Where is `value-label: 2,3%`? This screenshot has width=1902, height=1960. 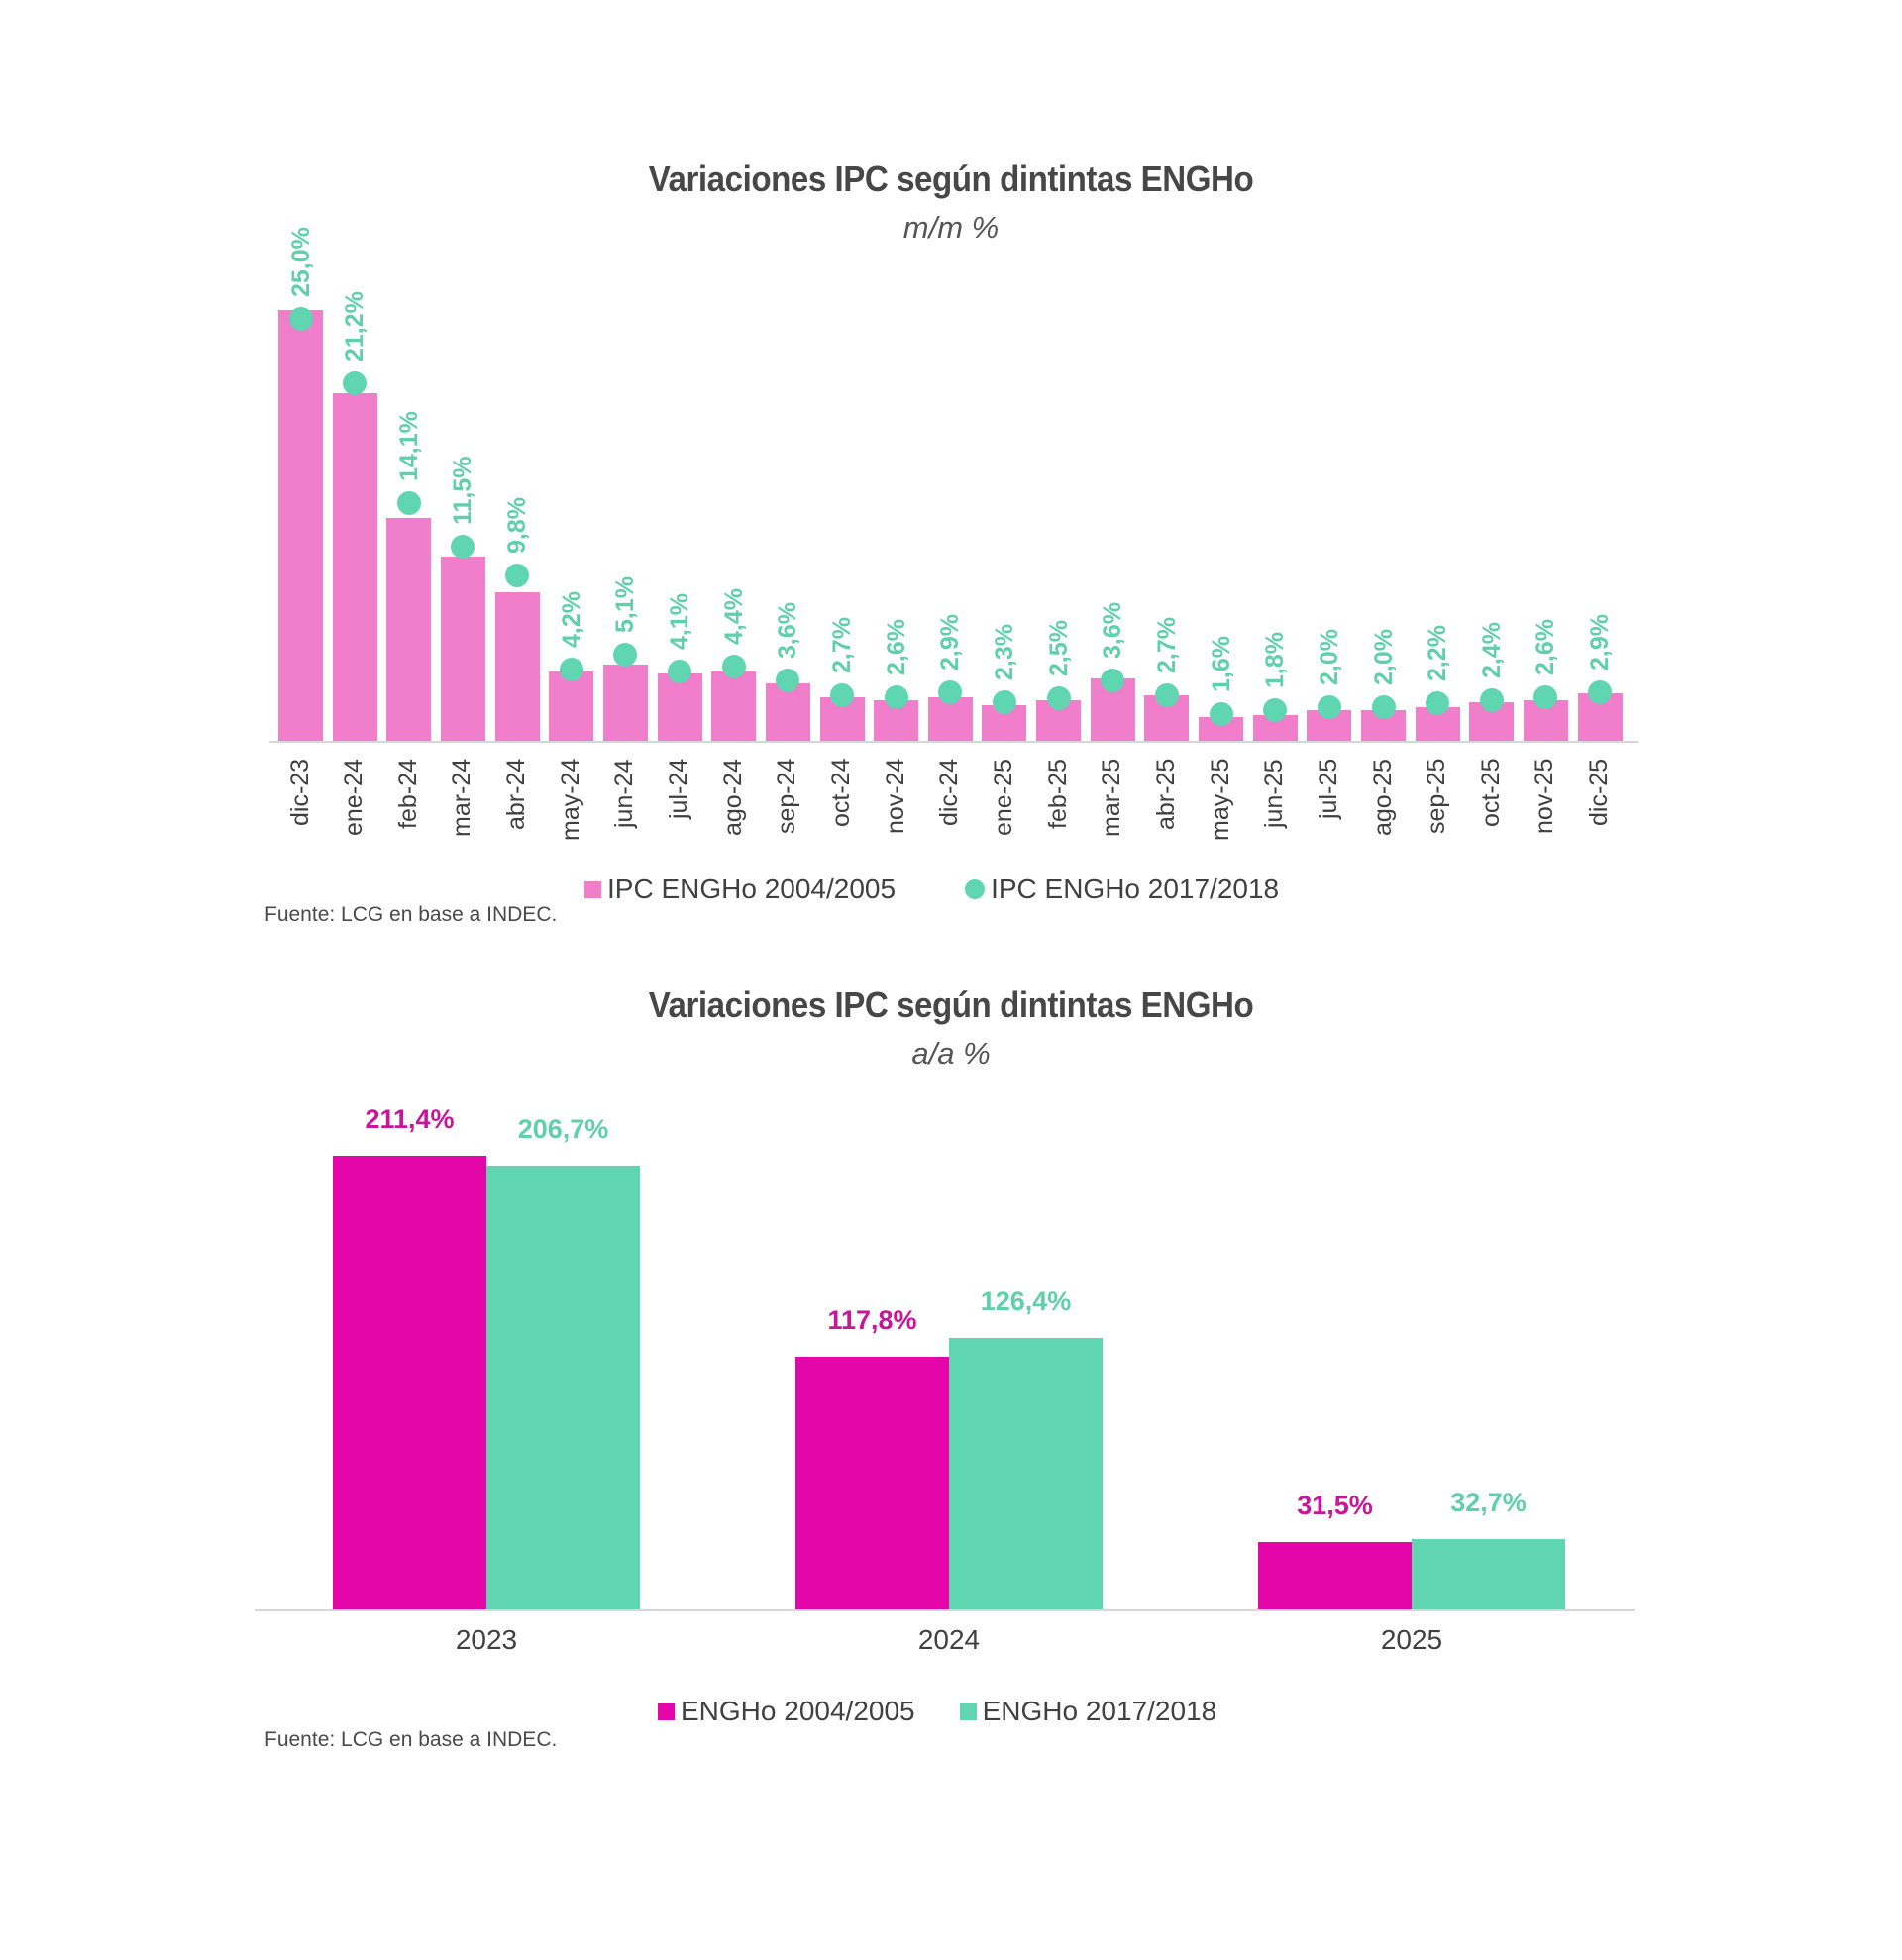
value-label: 2,3% is located at coordinates (1004, 651).